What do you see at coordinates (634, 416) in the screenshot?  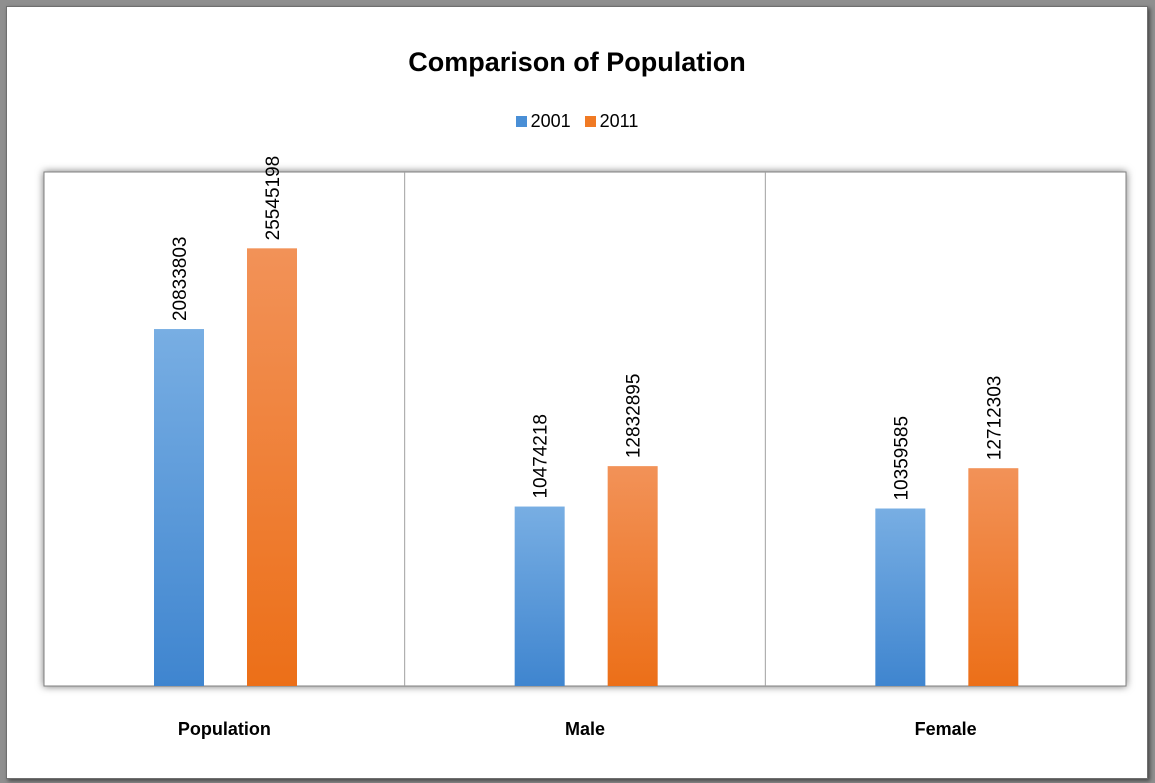 I see `data-label-2011-male: 12832895` at bounding box center [634, 416].